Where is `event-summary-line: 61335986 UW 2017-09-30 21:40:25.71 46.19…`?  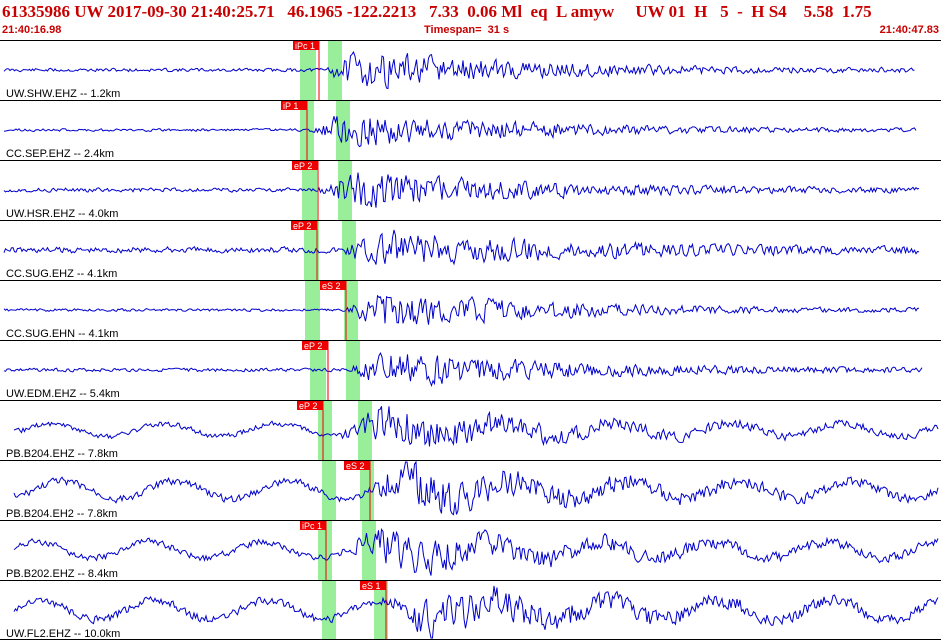
event-summary-line: 61335986 UW 2017-09-30 21:40:25.71 46.19… is located at coordinates (437, 11).